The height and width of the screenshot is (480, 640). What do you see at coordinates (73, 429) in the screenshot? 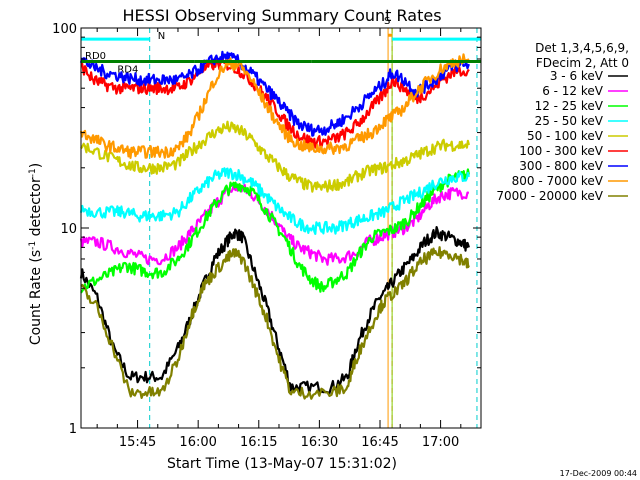
I see `y-tick-label-0: 1` at bounding box center [73, 429].